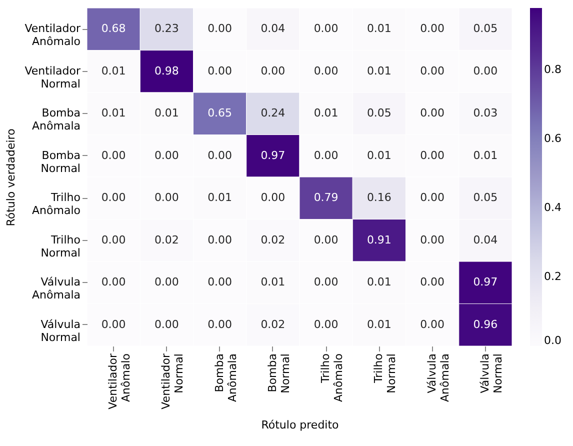 This screenshot has width=573, height=446. What do you see at coordinates (56, 204) in the screenshot?
I see `y-tick-label: Trilho Anômalo` at bounding box center [56, 204].